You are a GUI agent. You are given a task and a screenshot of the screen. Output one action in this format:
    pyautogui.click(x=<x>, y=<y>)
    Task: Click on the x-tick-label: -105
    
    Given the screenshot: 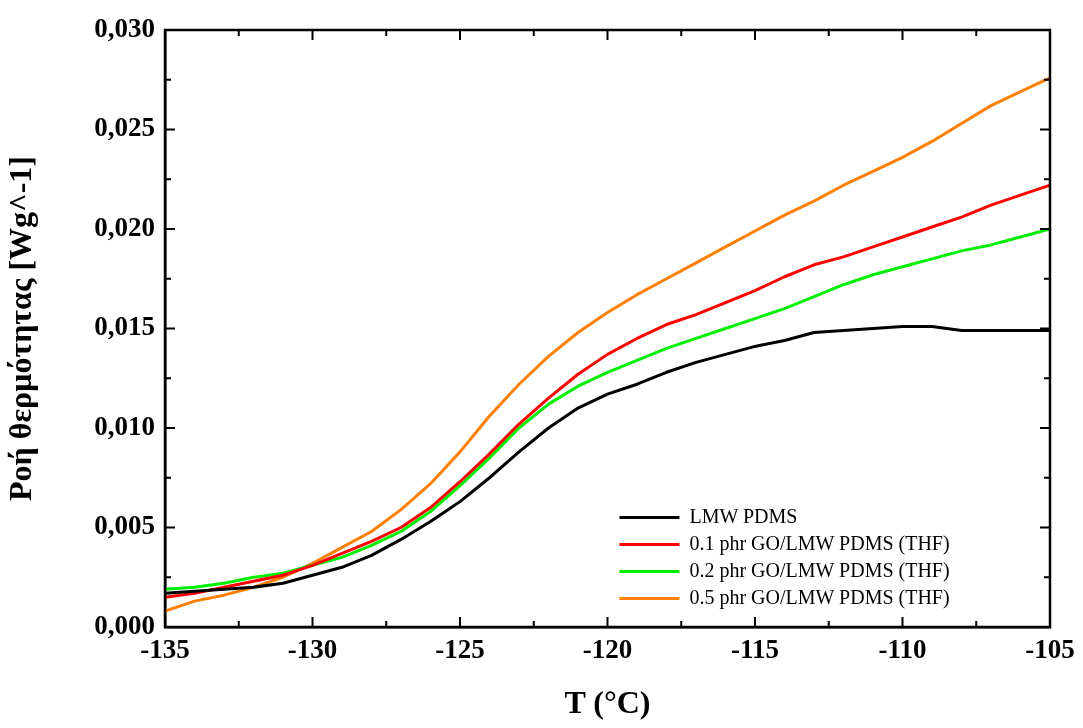 What is the action you would take?
    pyautogui.click(x=1050, y=649)
    